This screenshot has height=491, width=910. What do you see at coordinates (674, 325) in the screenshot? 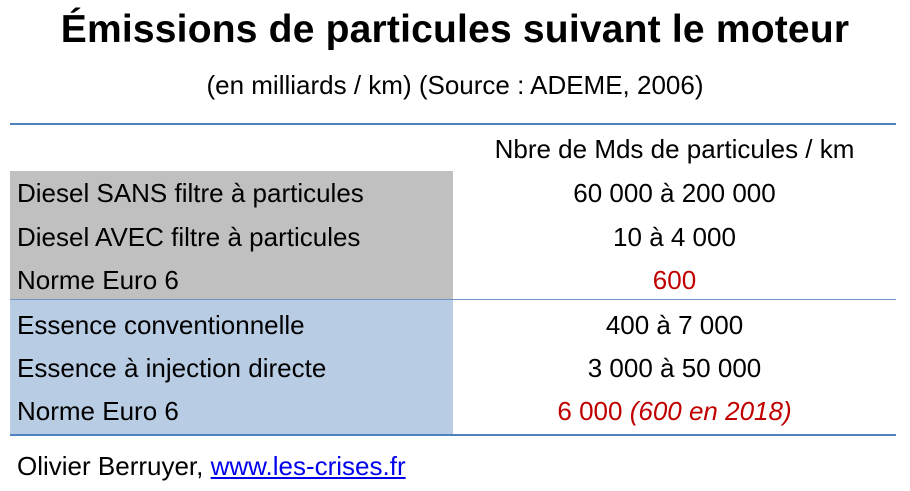
I see `row-value: 400 à 7 000` at bounding box center [674, 325].